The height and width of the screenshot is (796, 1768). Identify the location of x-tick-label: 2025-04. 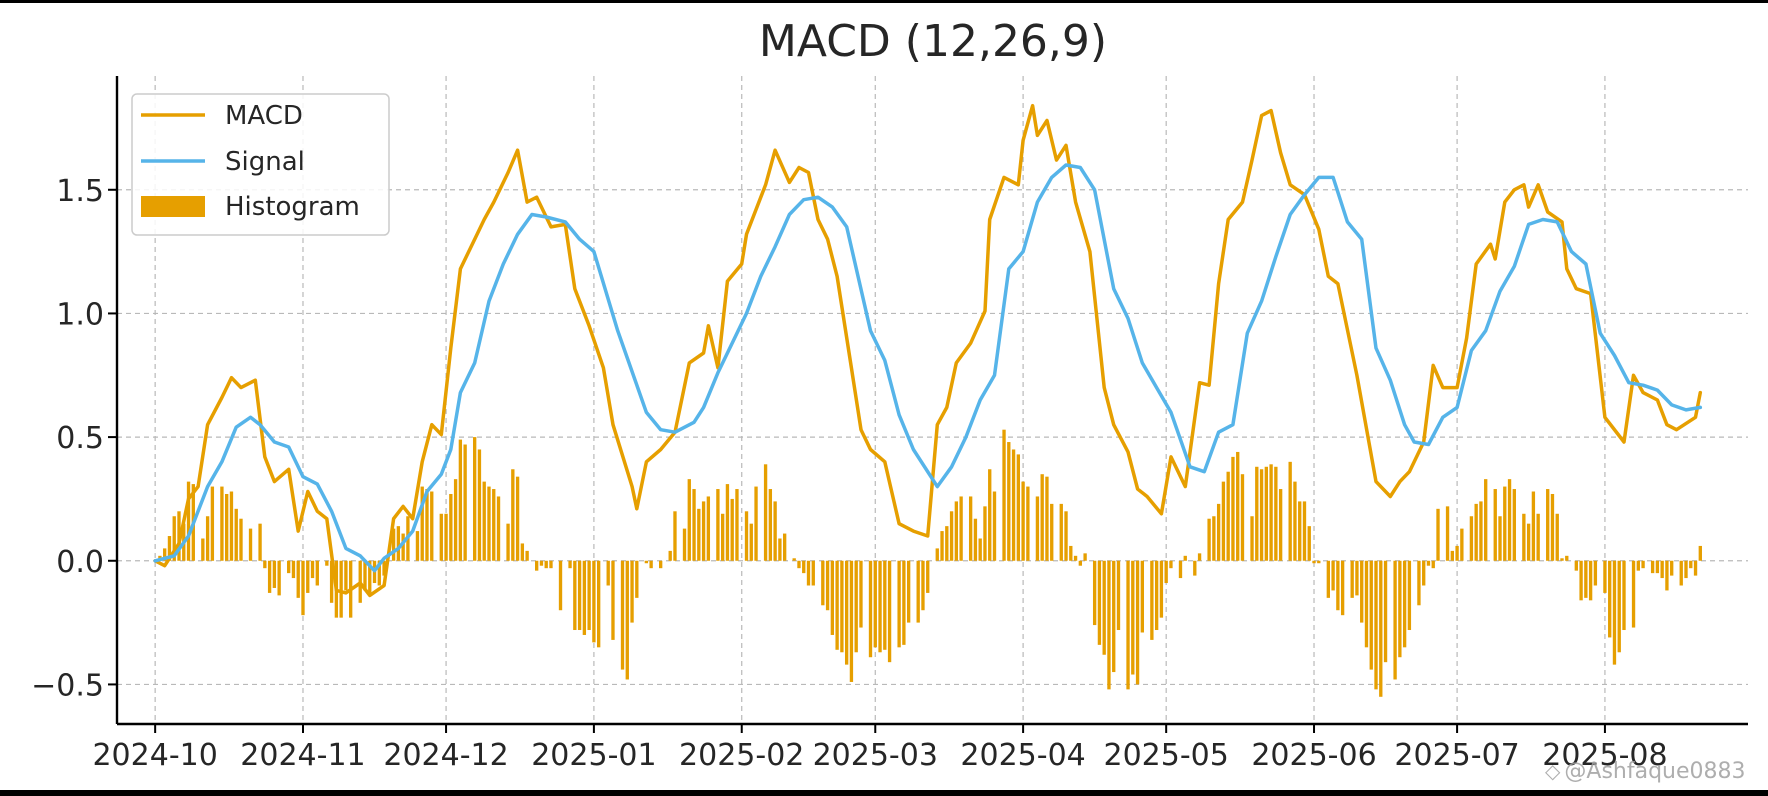
(1022, 755).